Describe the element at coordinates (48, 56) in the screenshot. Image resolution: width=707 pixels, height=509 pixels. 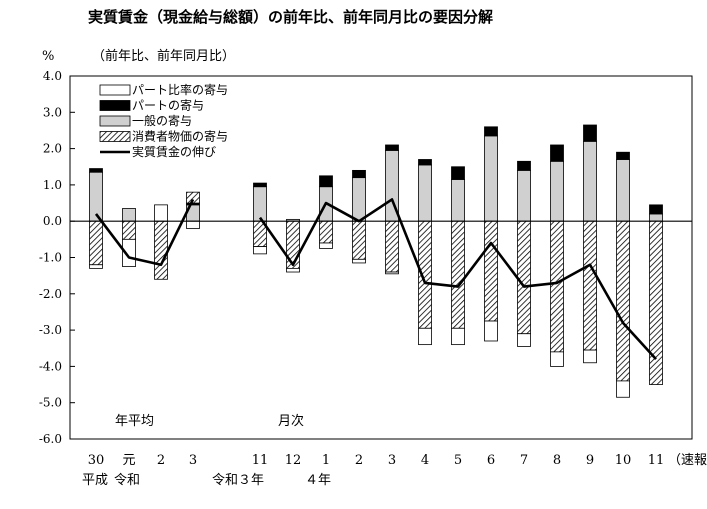
I see `y-unit-label: %` at that location.